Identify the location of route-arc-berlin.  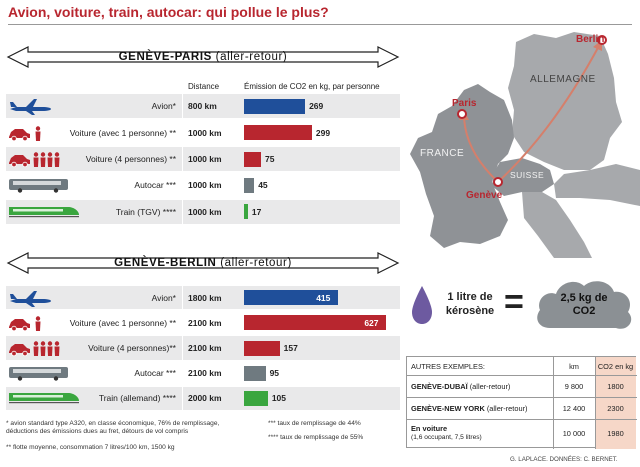
(549, 113).